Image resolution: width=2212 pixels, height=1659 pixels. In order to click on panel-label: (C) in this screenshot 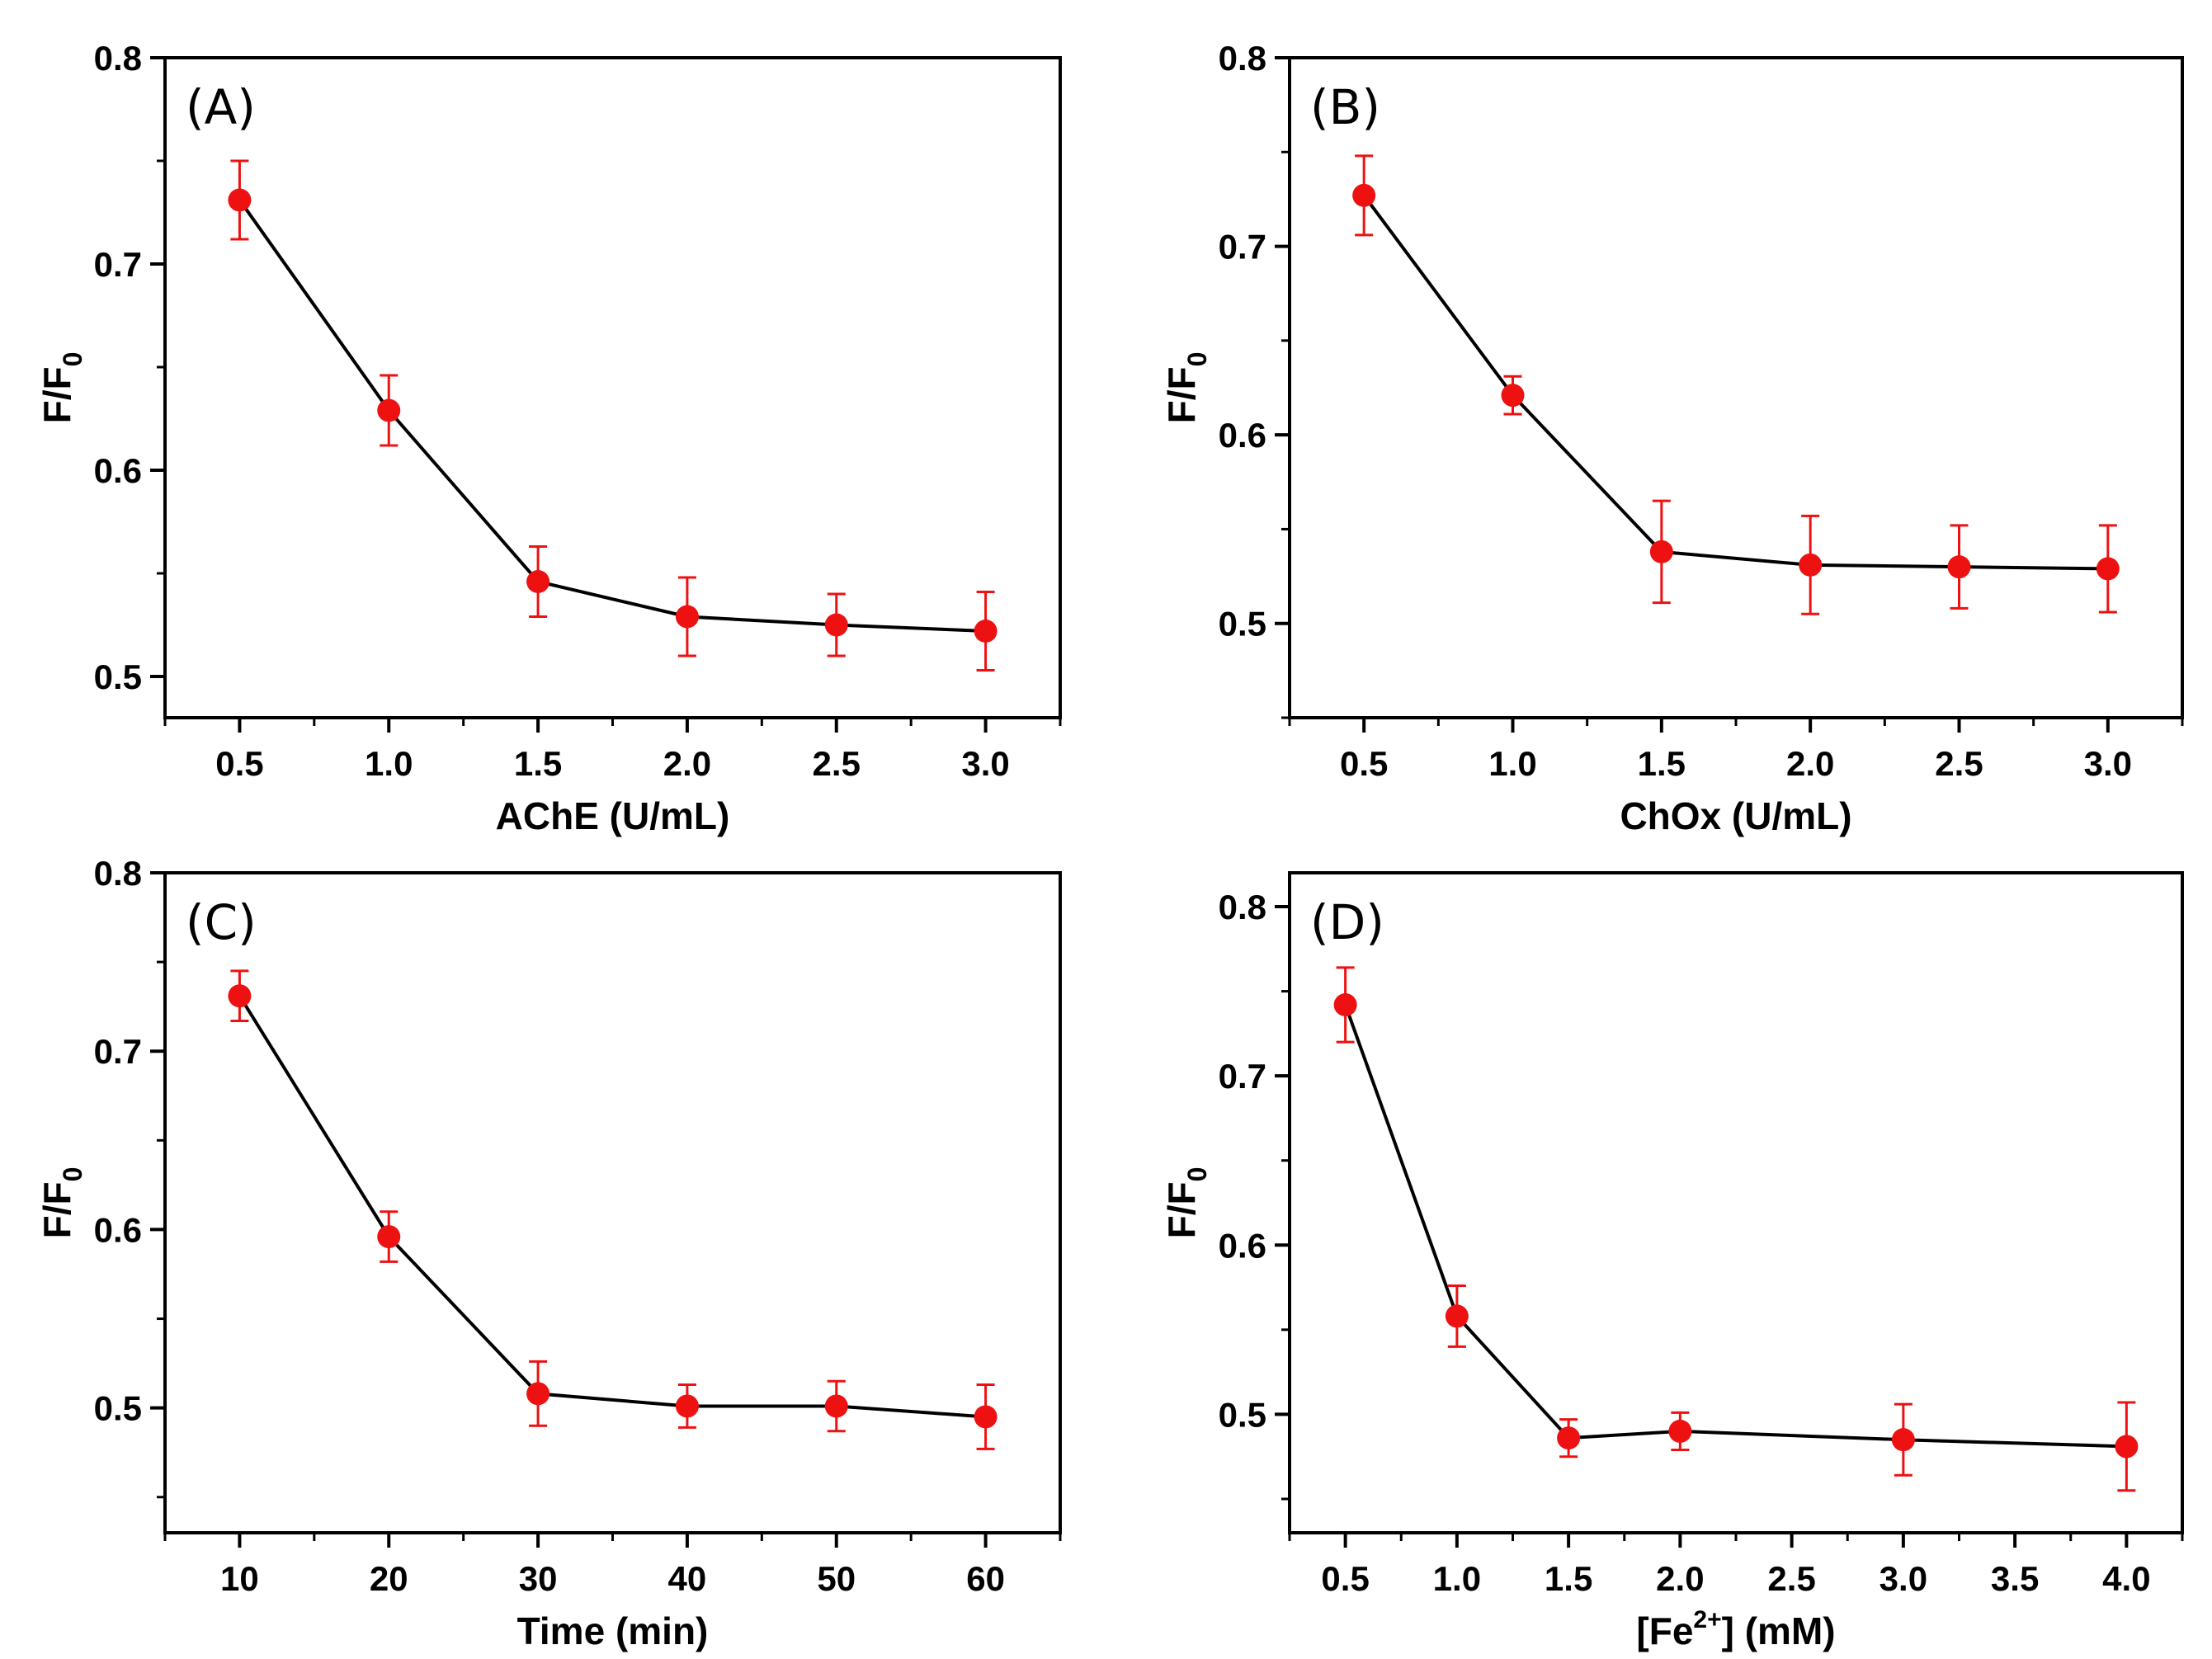, I will do `click(221, 922)`.